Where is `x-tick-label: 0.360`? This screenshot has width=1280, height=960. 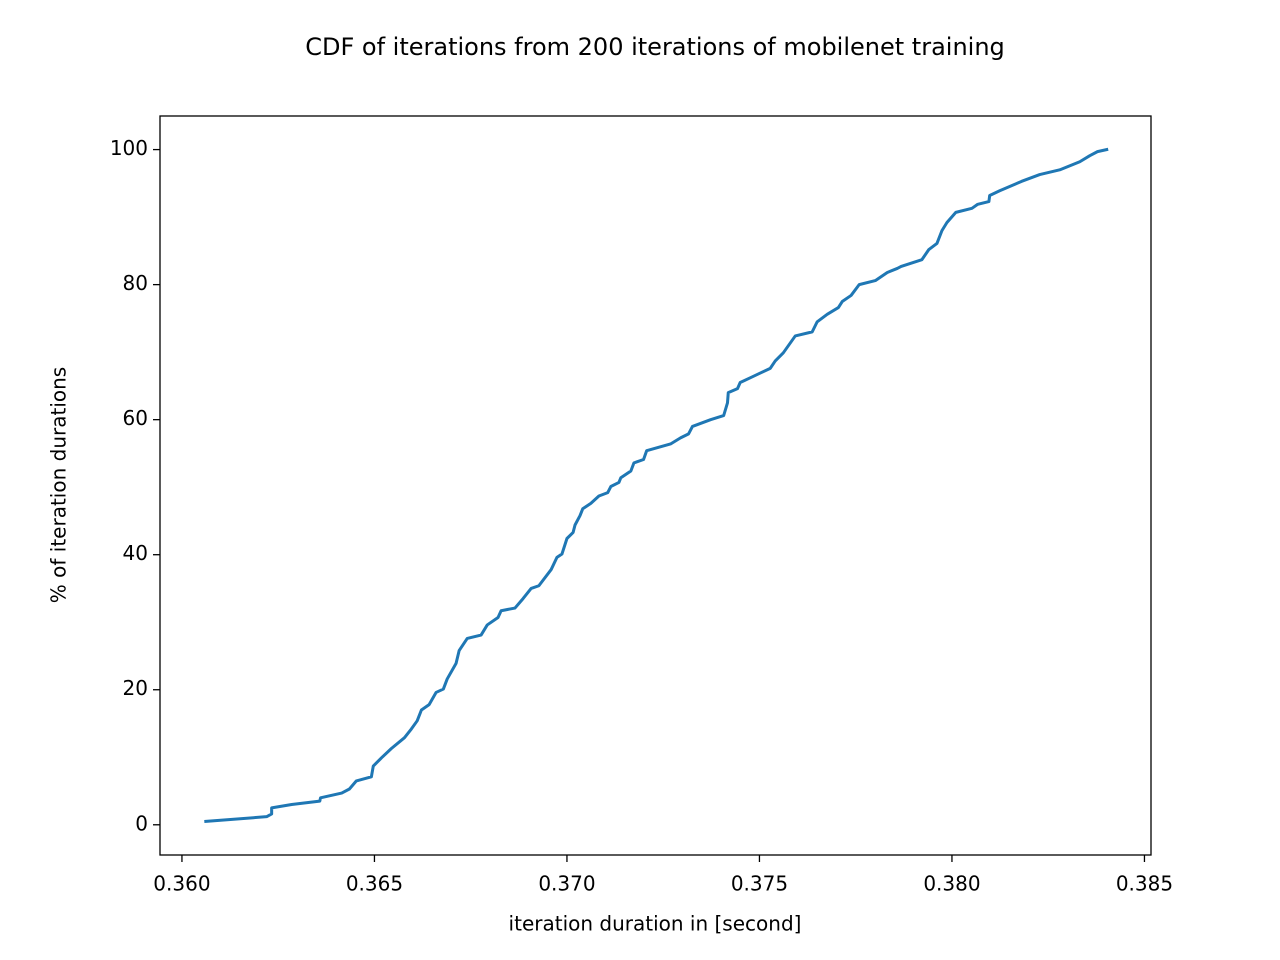 x-tick-label: 0.360 is located at coordinates (181, 884).